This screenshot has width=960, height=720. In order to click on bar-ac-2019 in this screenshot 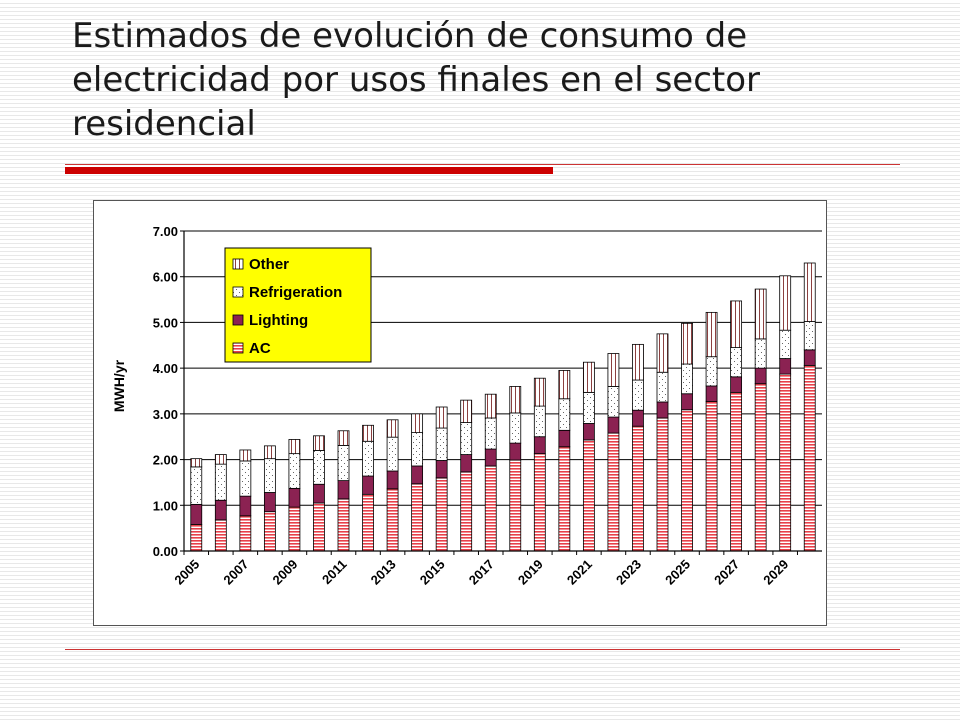, I will do `click(539, 502)`.